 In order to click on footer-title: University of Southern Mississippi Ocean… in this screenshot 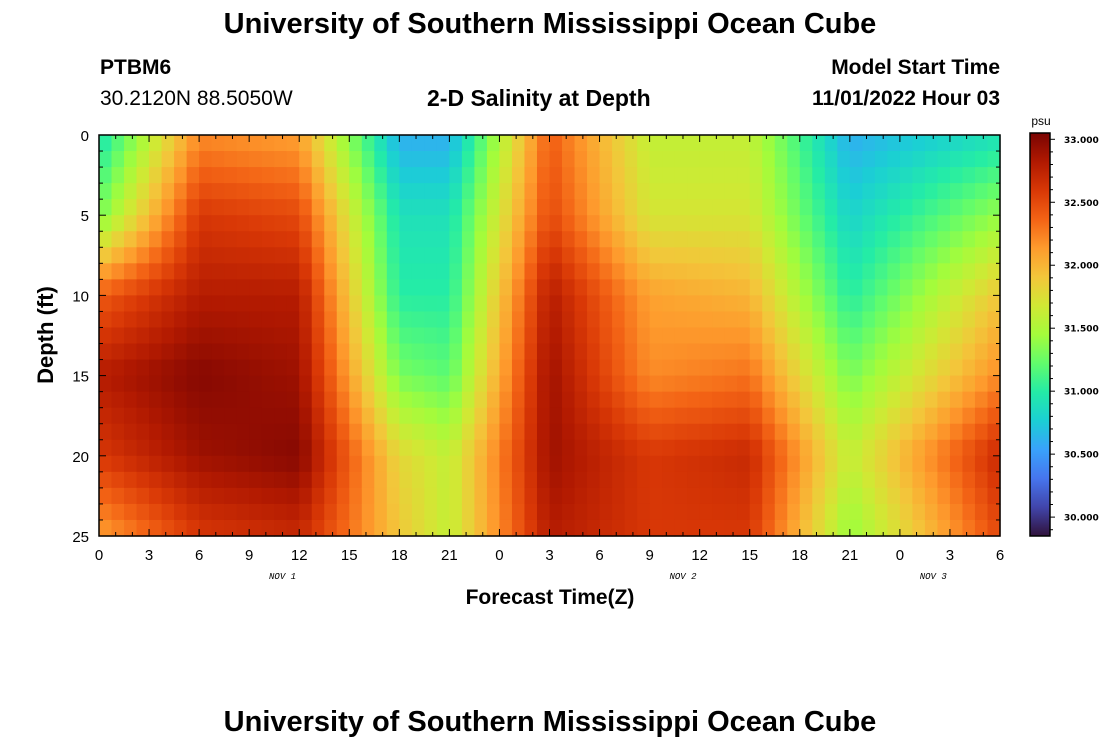, I will do `click(550, 722)`.